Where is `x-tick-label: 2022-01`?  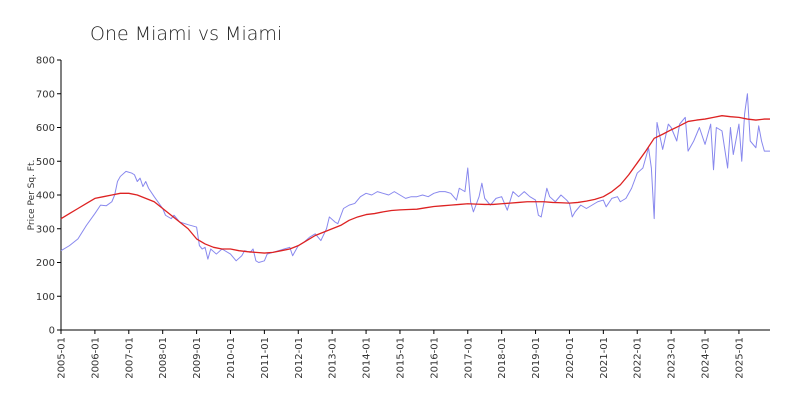 x-tick-label: 2022-01 is located at coordinates (638, 358).